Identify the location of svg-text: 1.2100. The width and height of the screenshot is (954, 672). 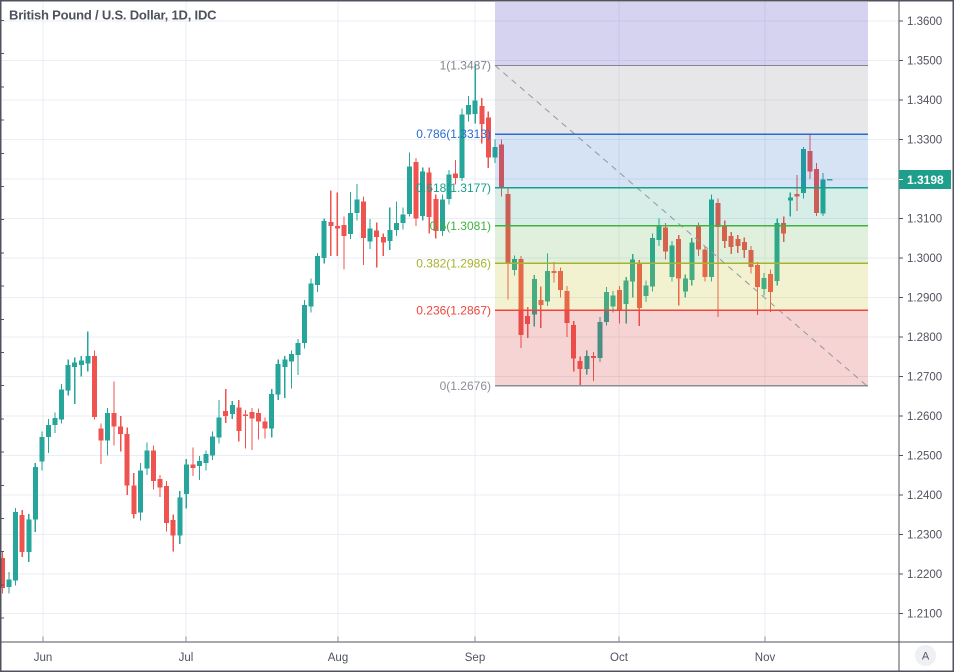
(924, 614).